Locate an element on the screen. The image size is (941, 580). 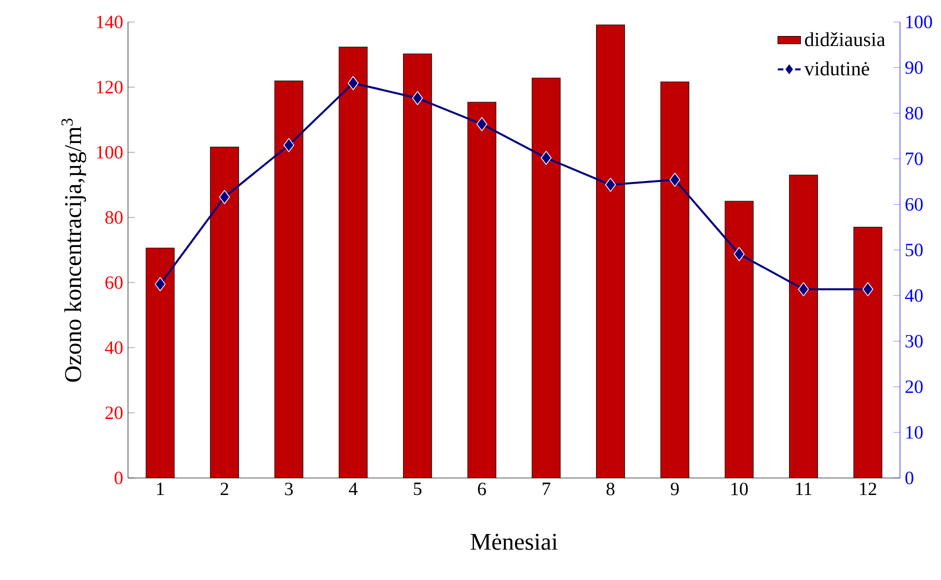
x-tick-label: 8 is located at coordinates (610, 489).